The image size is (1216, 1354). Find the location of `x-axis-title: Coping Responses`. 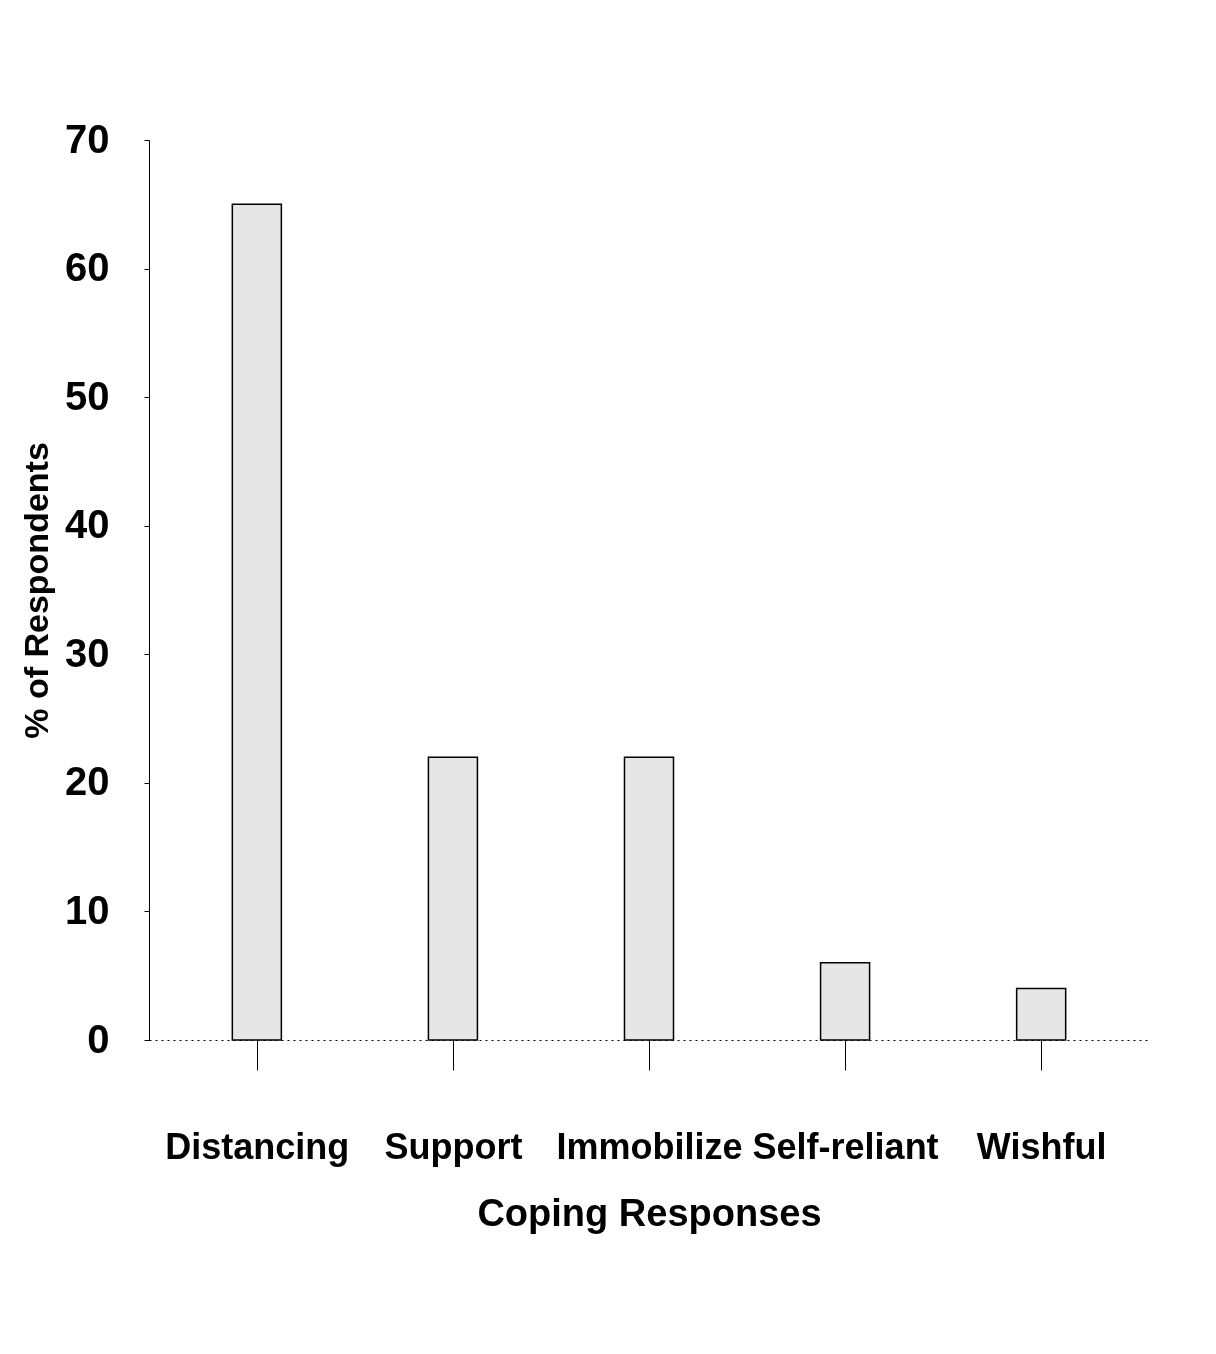

x-axis-title: Coping Responses is located at coordinates (649, 1212).